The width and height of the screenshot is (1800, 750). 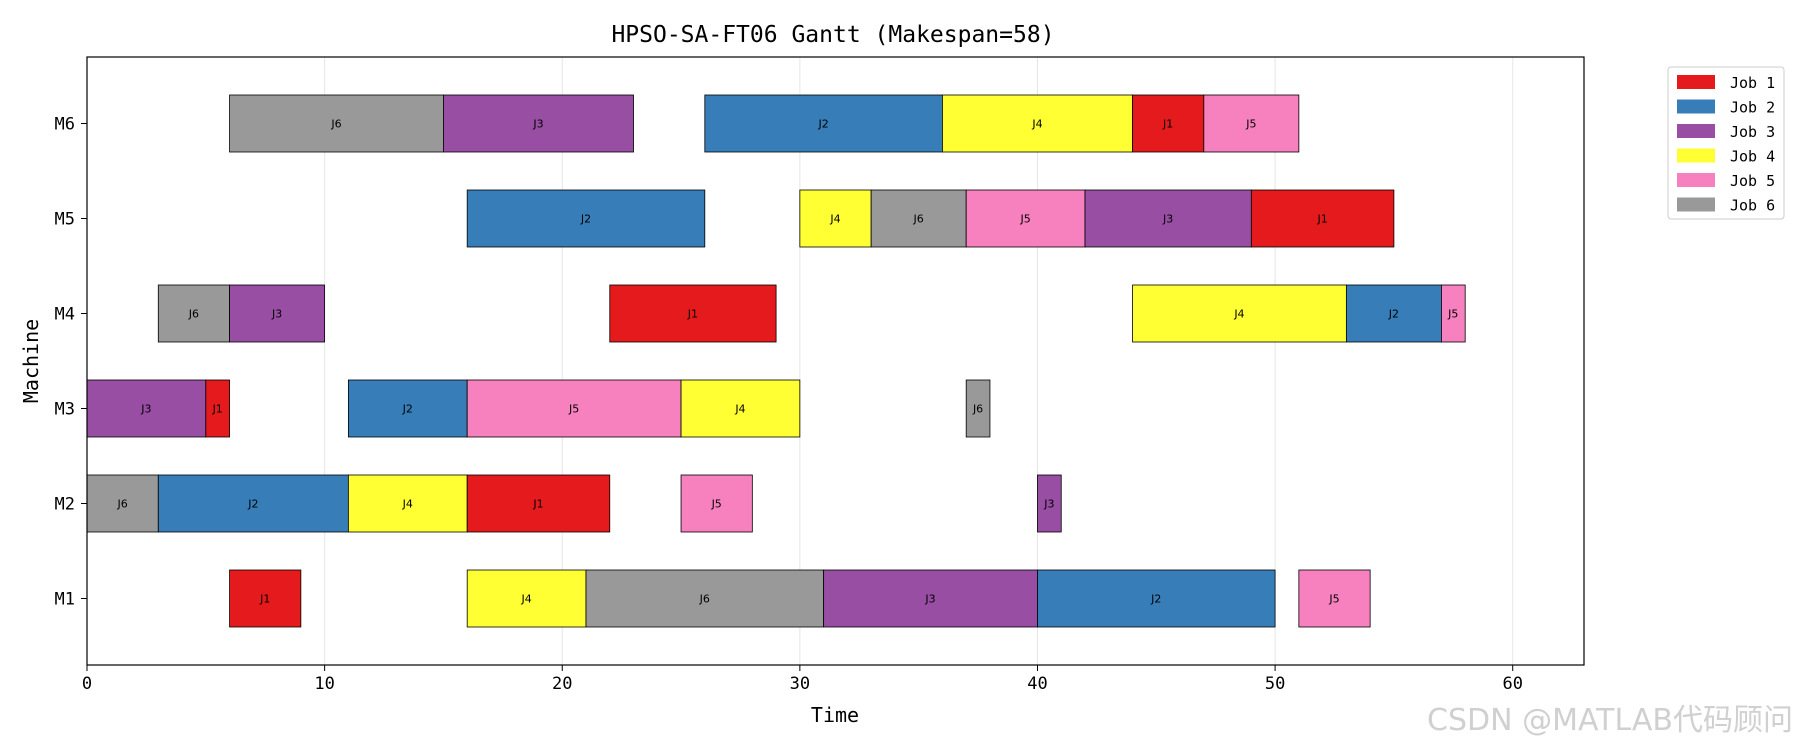 I want to click on legend-label: Job 6, so click(x=1752, y=206).